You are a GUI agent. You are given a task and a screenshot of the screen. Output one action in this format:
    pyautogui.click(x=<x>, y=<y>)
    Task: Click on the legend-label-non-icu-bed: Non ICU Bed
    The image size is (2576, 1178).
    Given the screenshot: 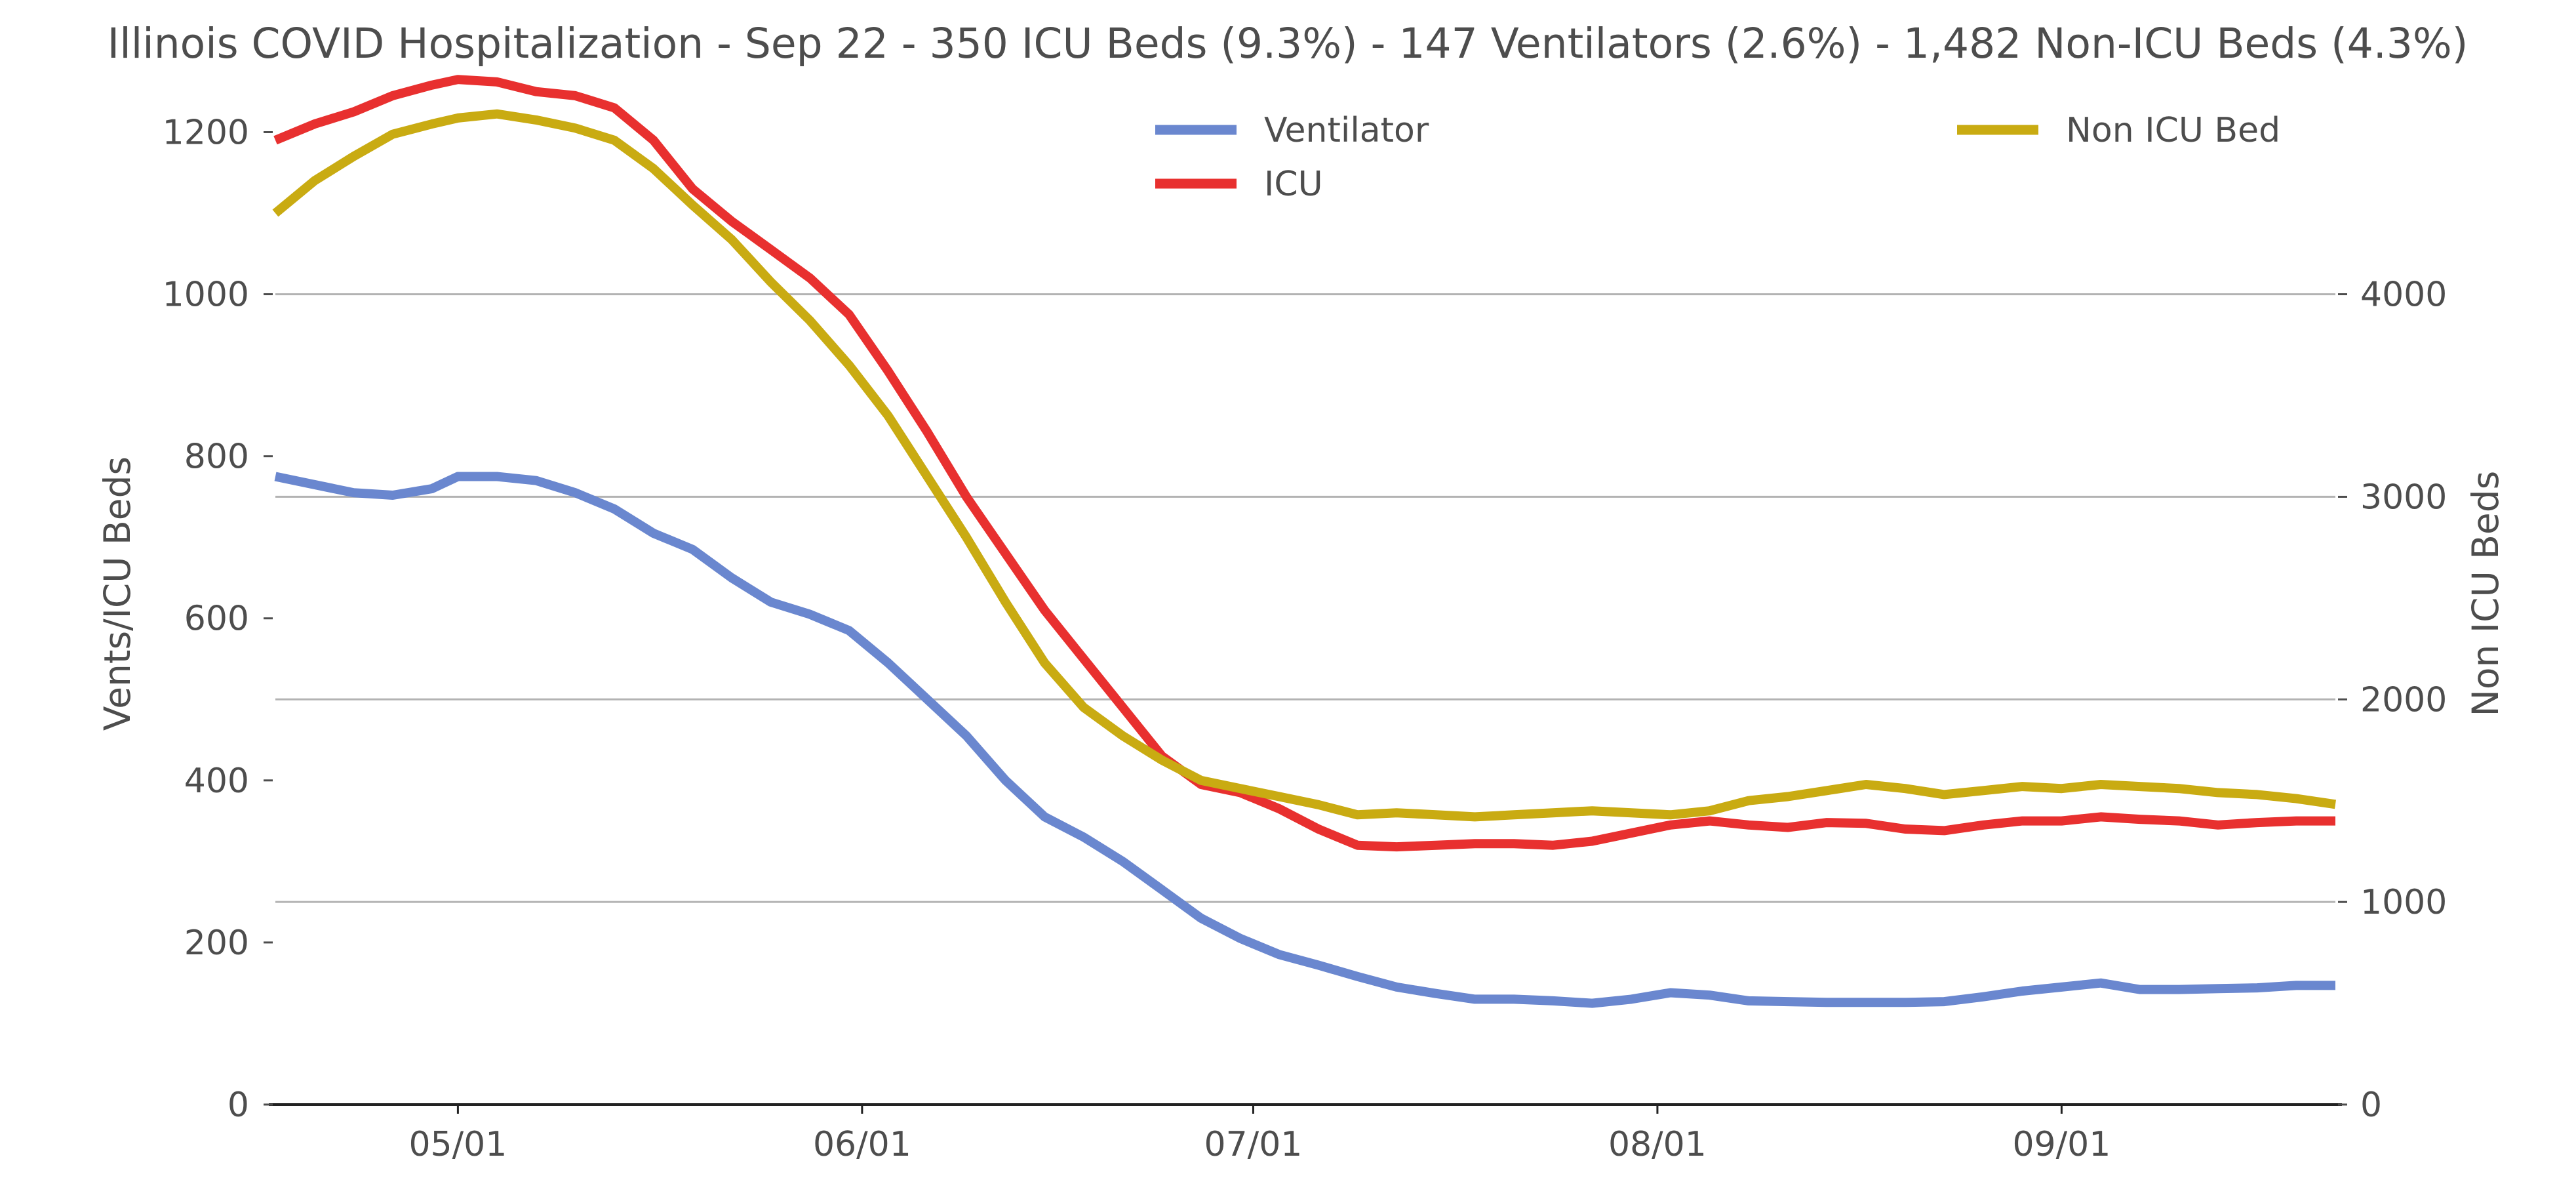 What is the action you would take?
    pyautogui.click(x=2173, y=130)
    